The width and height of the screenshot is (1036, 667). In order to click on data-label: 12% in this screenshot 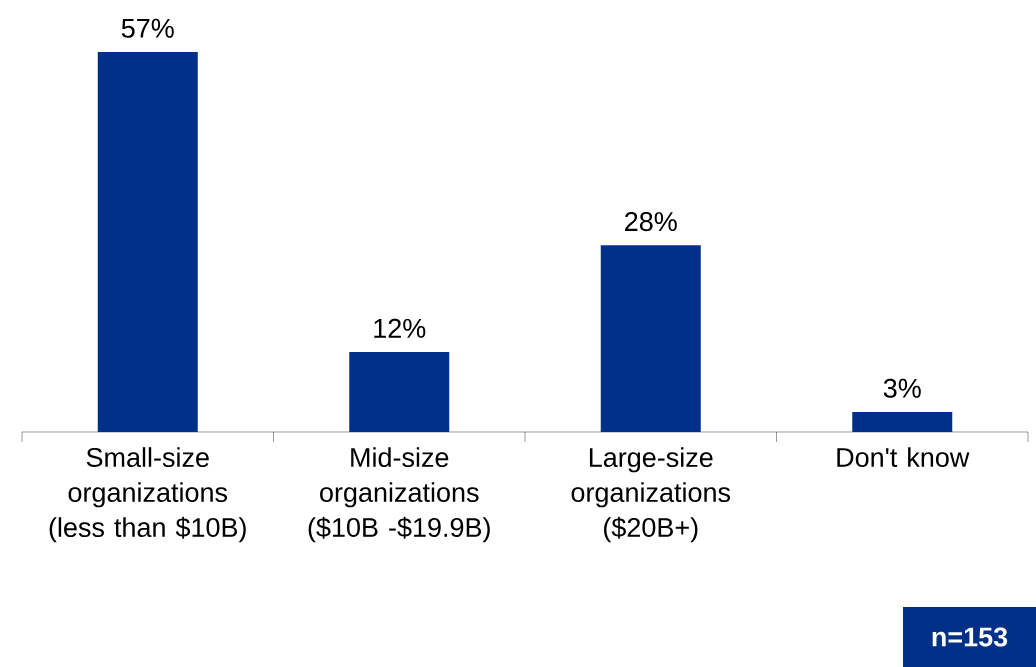, I will do `click(400, 328)`.